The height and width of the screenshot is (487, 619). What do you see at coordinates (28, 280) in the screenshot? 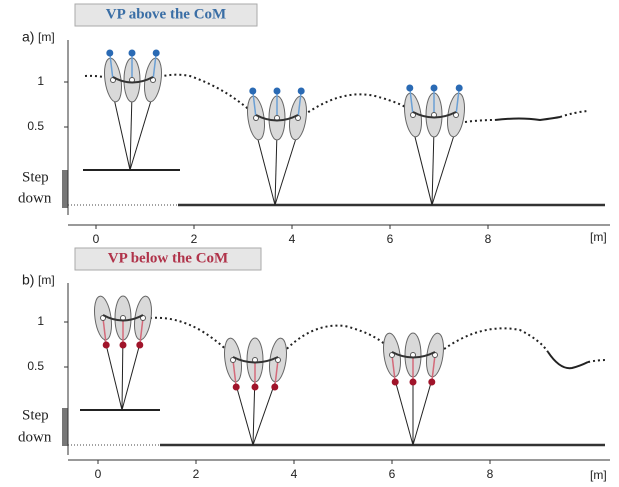
I see `panel-label: b)` at bounding box center [28, 280].